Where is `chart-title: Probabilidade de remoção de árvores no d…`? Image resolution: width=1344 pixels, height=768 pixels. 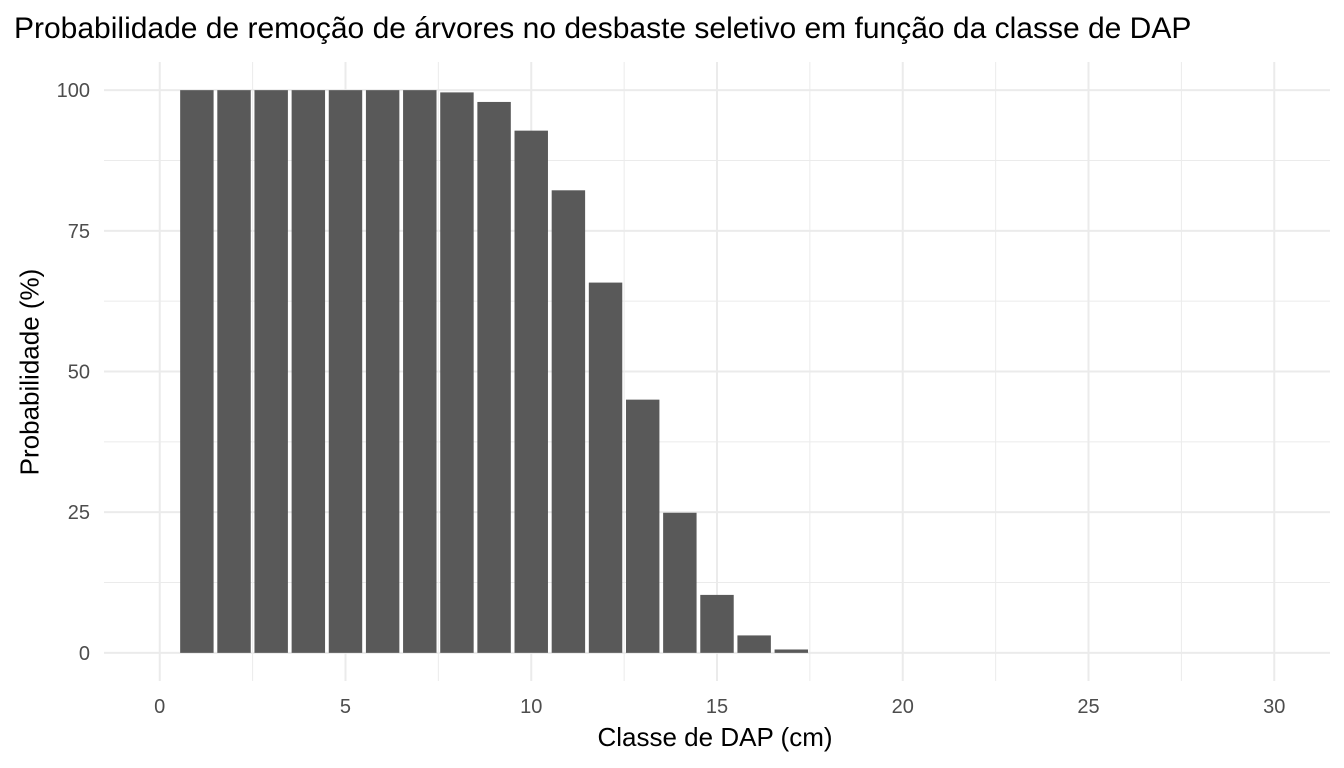 chart-title: Probabilidade de remoção de árvores no d… is located at coordinates (603, 28).